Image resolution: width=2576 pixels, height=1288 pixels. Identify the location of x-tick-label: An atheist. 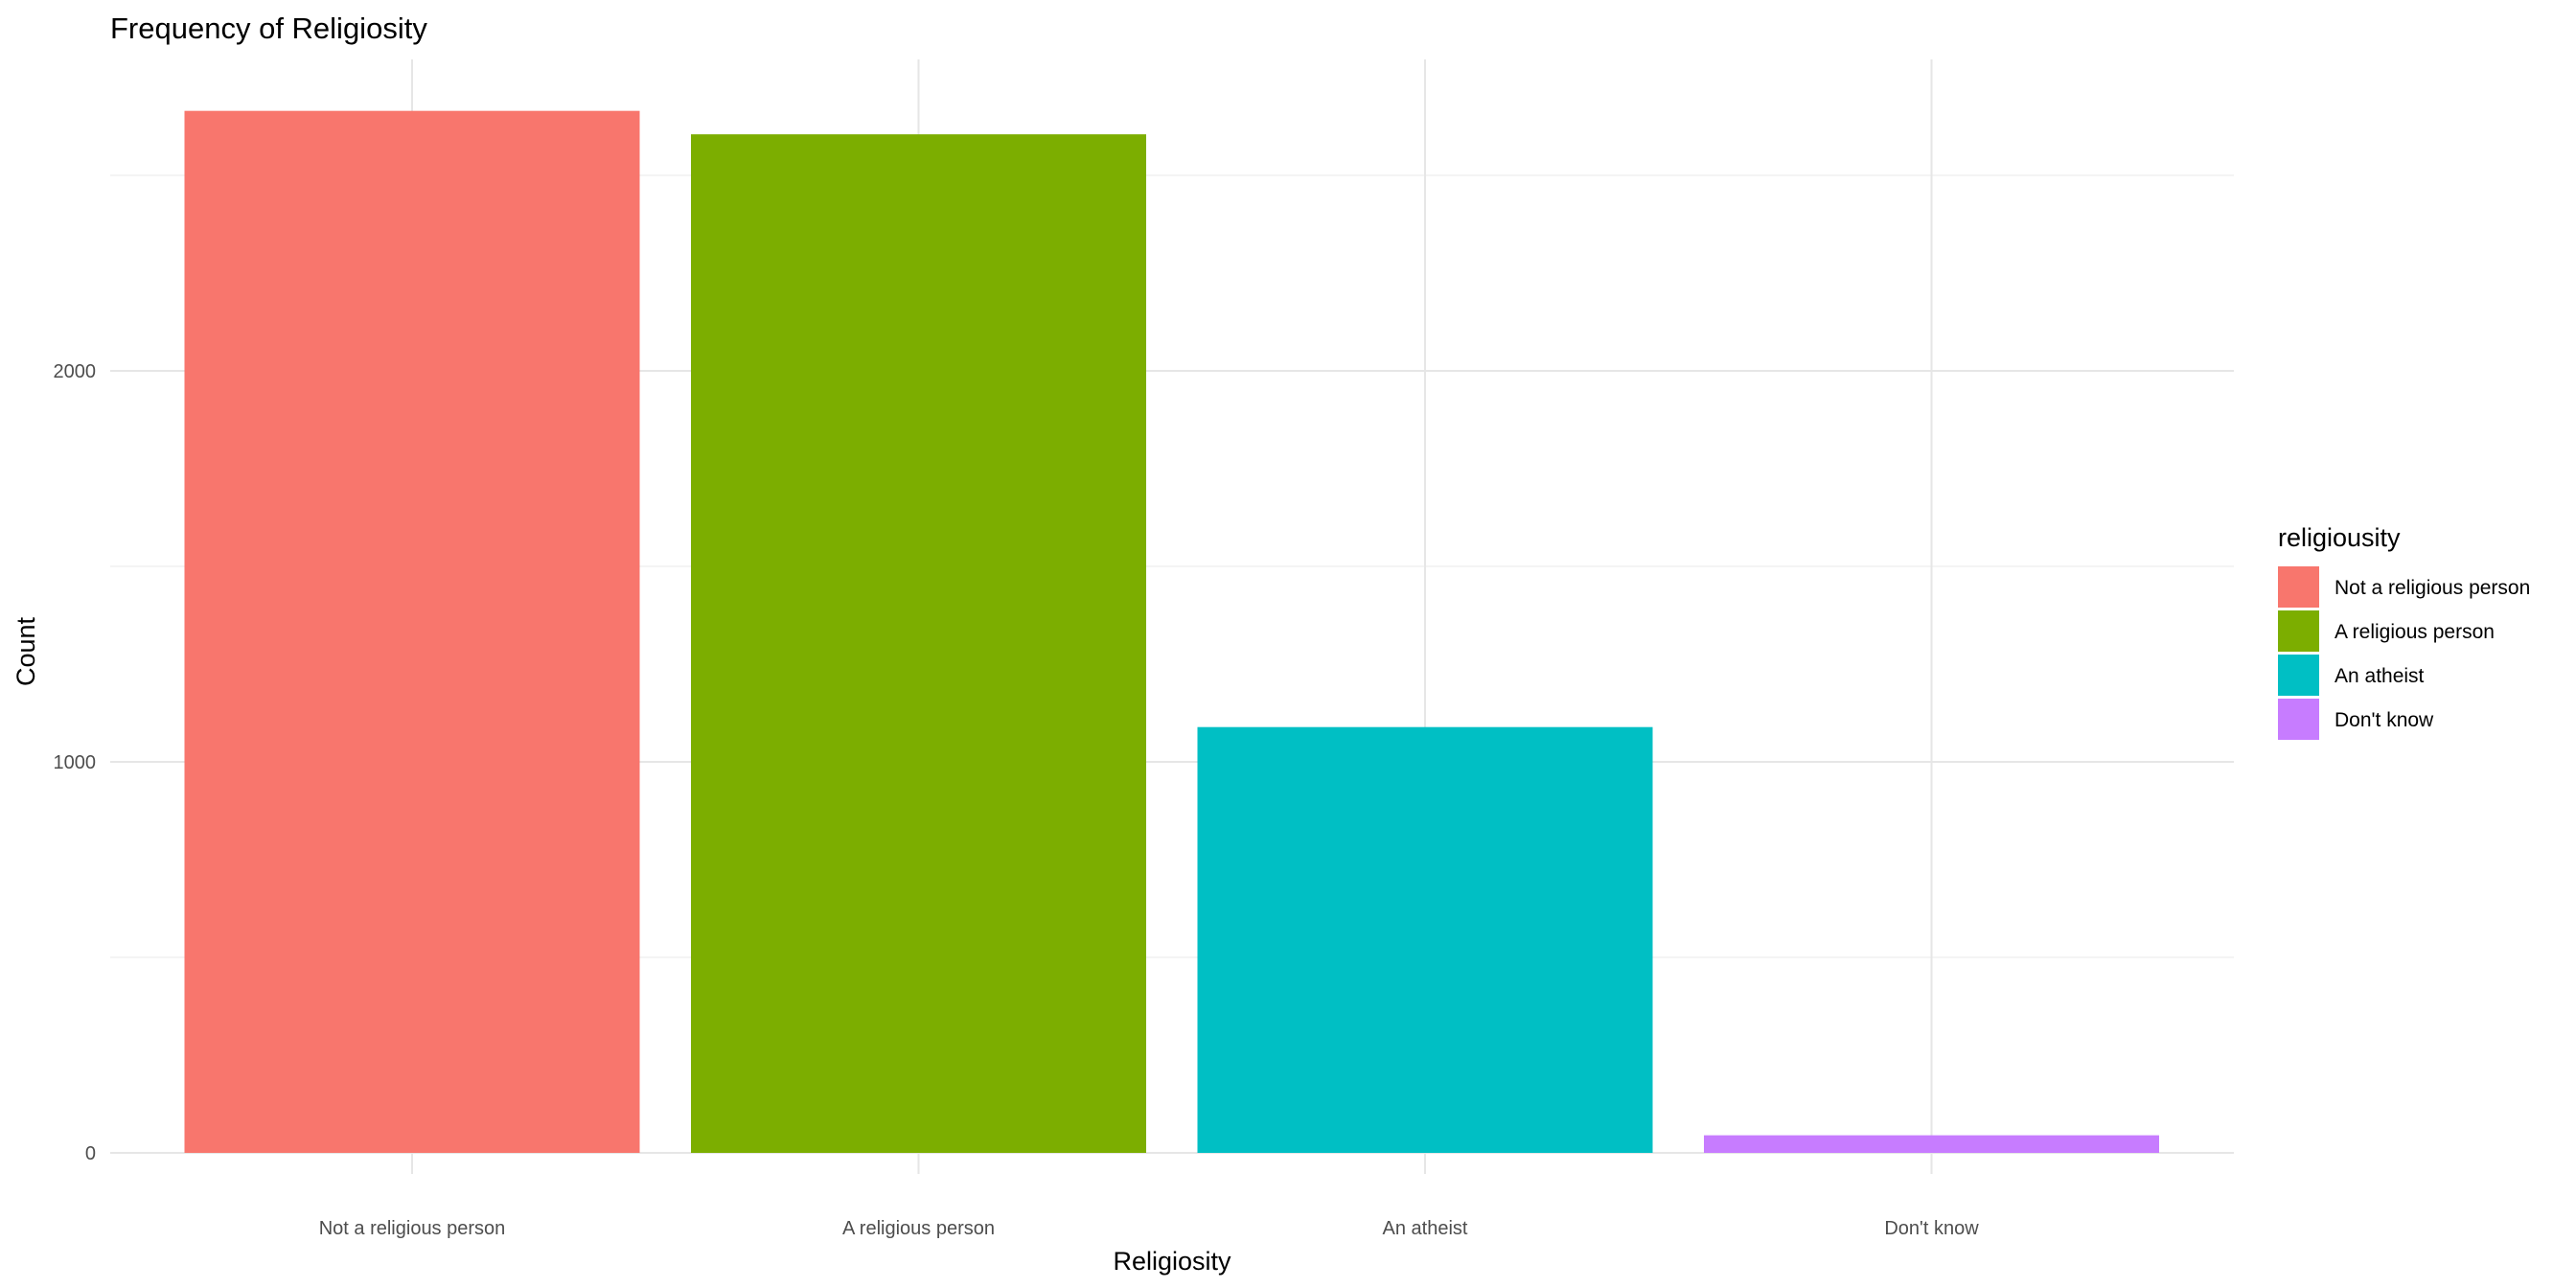
(1425, 1228).